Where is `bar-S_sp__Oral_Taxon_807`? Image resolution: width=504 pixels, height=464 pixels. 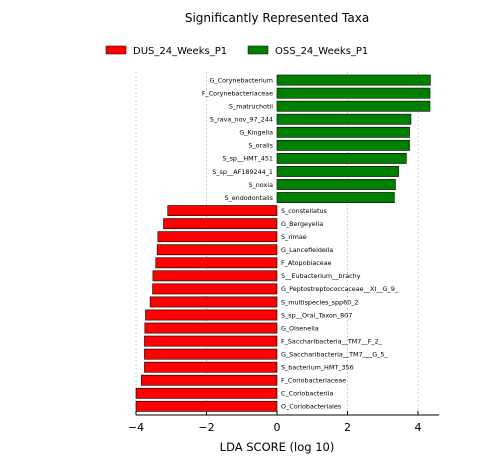 bar-S_sp__Oral_Taxon_807 is located at coordinates (211, 315).